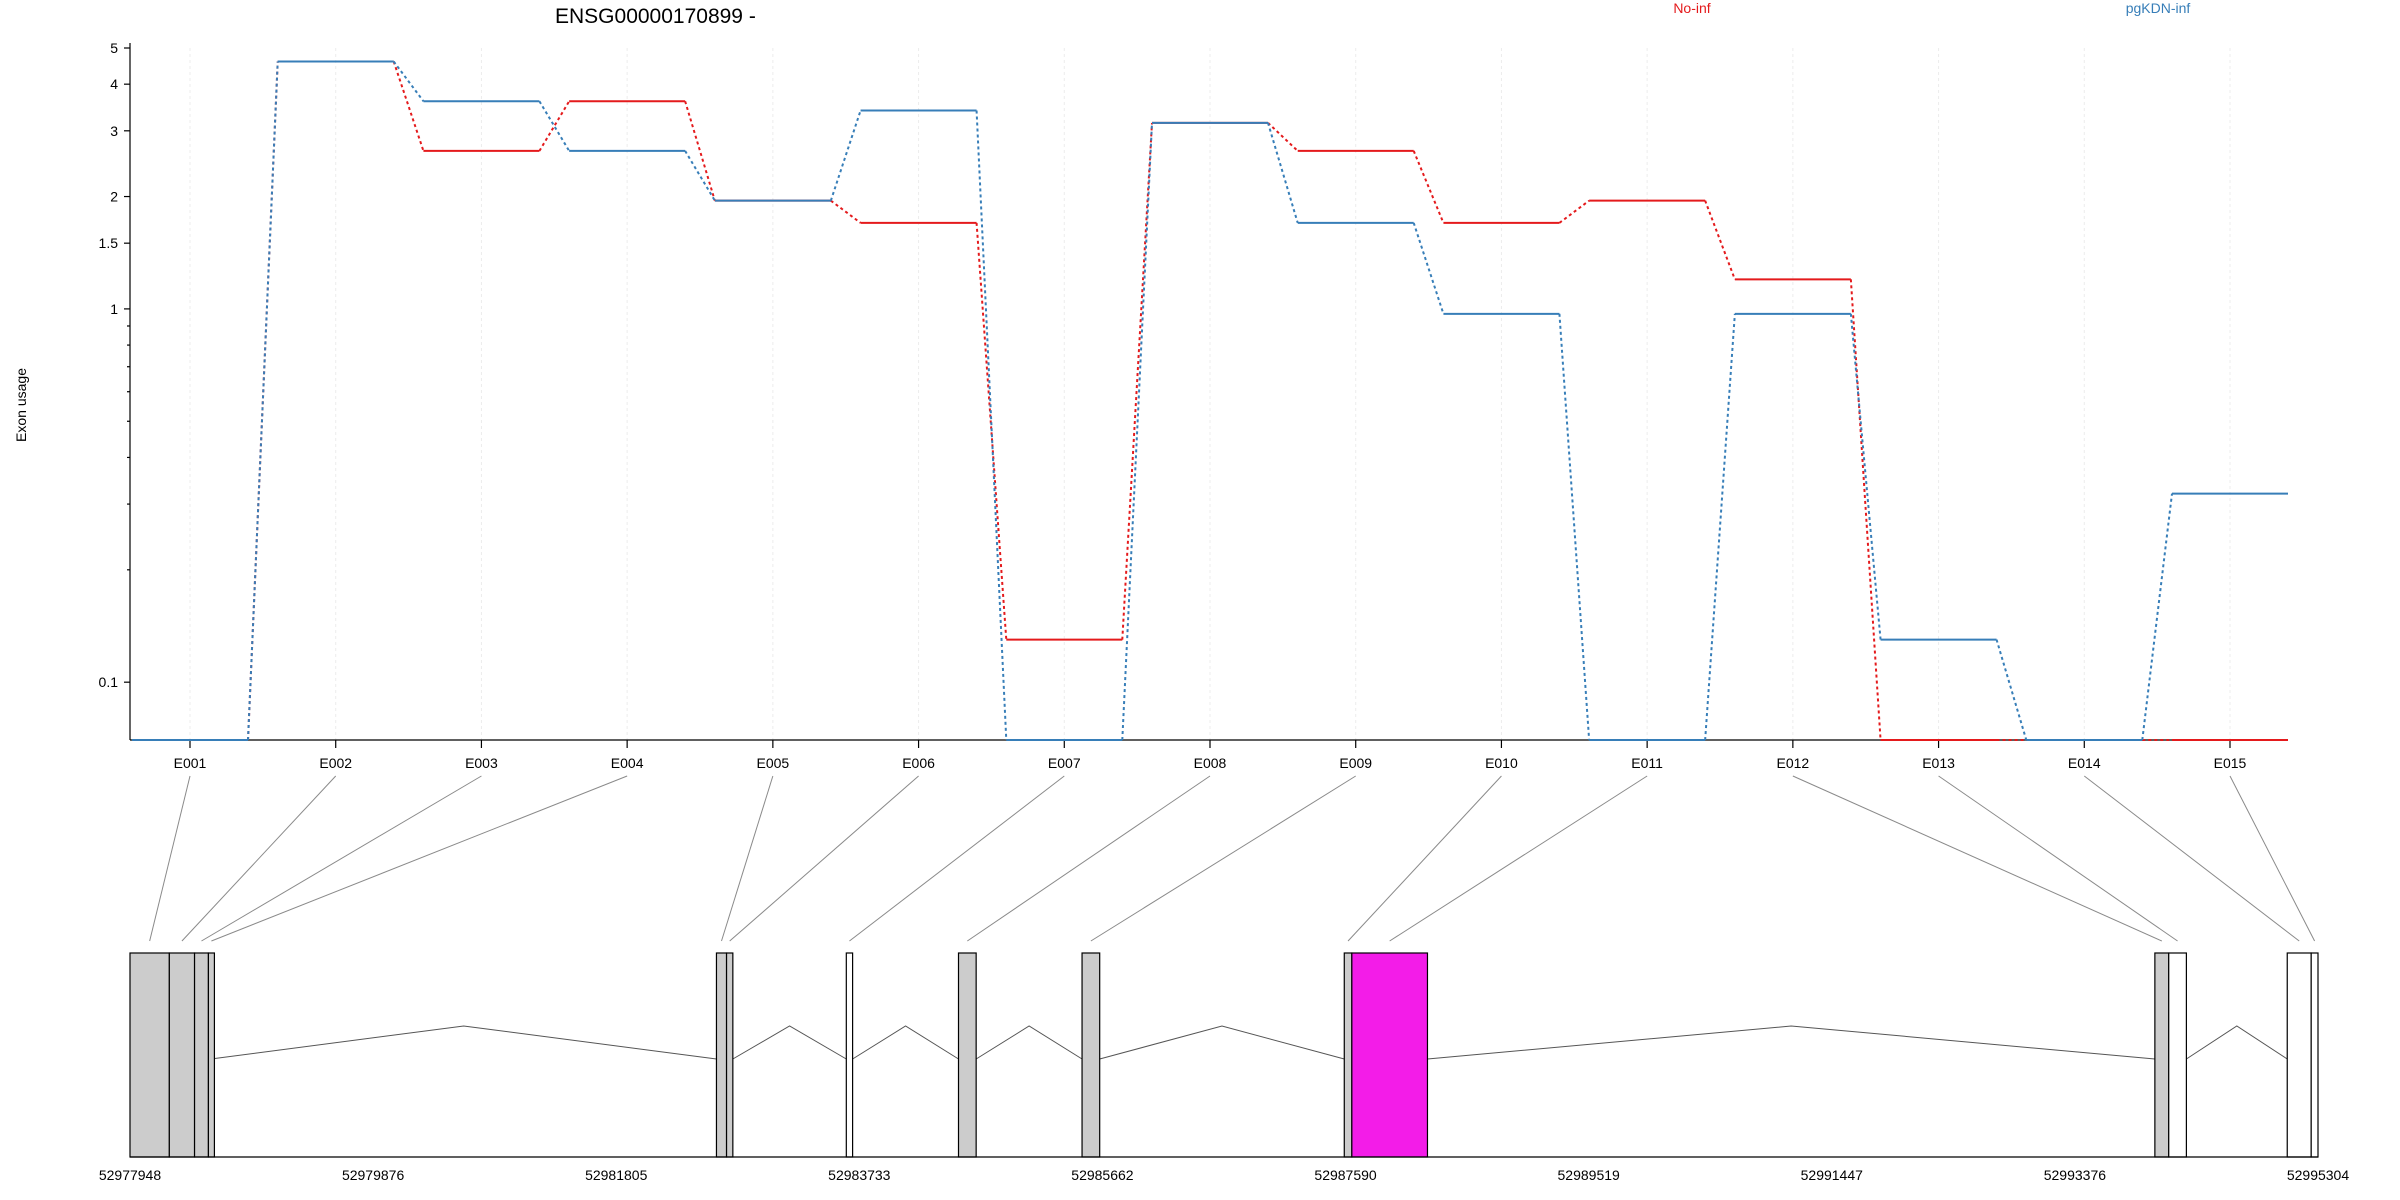 Image resolution: width=2400 pixels, height=1200 pixels. Describe the element at coordinates (481, 763) in the screenshot. I see `x-tick-label: E003` at that location.